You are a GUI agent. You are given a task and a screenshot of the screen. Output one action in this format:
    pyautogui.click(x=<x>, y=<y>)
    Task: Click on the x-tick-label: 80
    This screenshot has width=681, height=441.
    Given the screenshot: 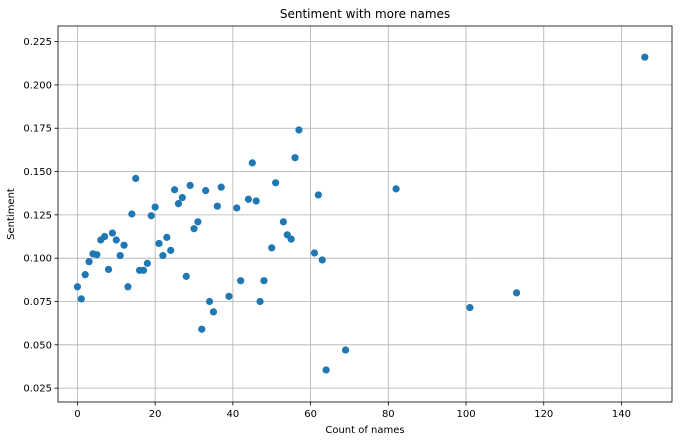 What is the action you would take?
    pyautogui.click(x=388, y=414)
    